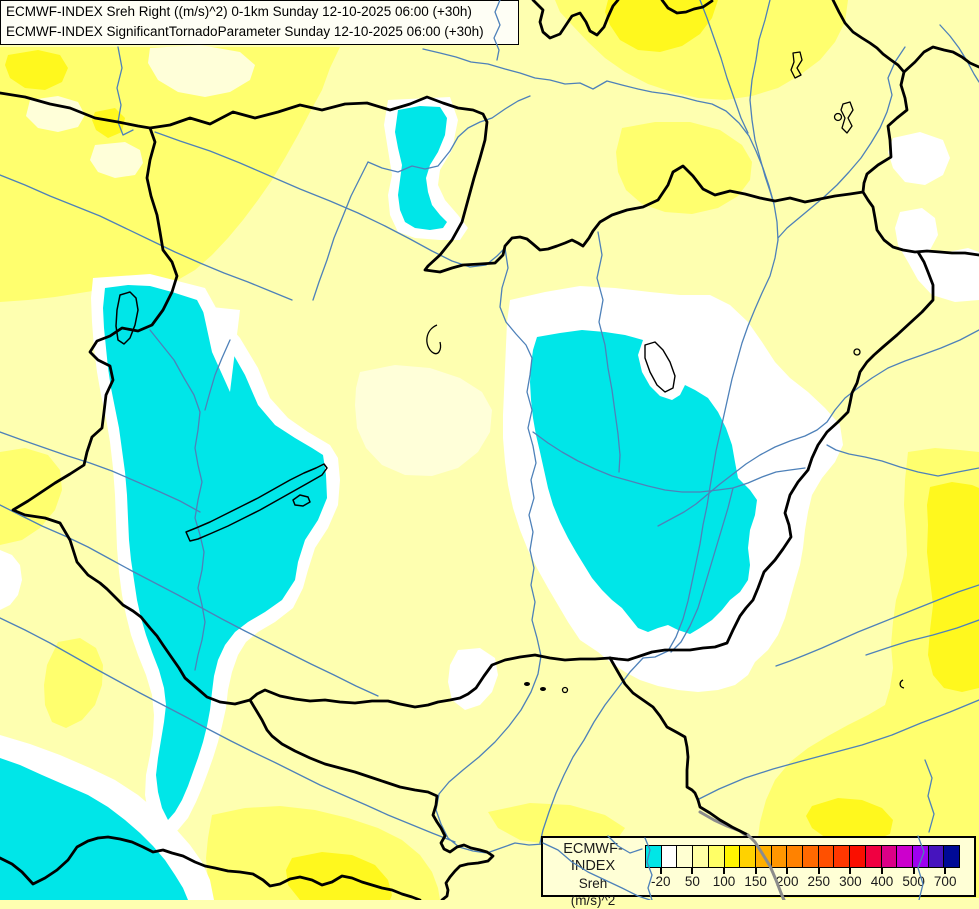  What do you see at coordinates (661, 881) in the screenshot?
I see `legend-tick-label: -20` at bounding box center [661, 881].